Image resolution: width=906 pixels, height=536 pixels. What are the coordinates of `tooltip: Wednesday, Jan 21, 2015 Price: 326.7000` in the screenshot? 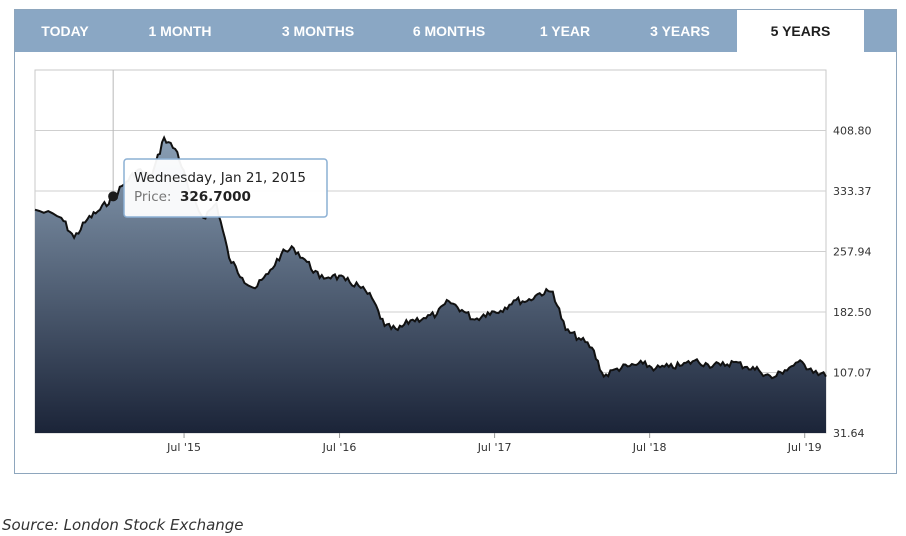 It's located at (225, 188).